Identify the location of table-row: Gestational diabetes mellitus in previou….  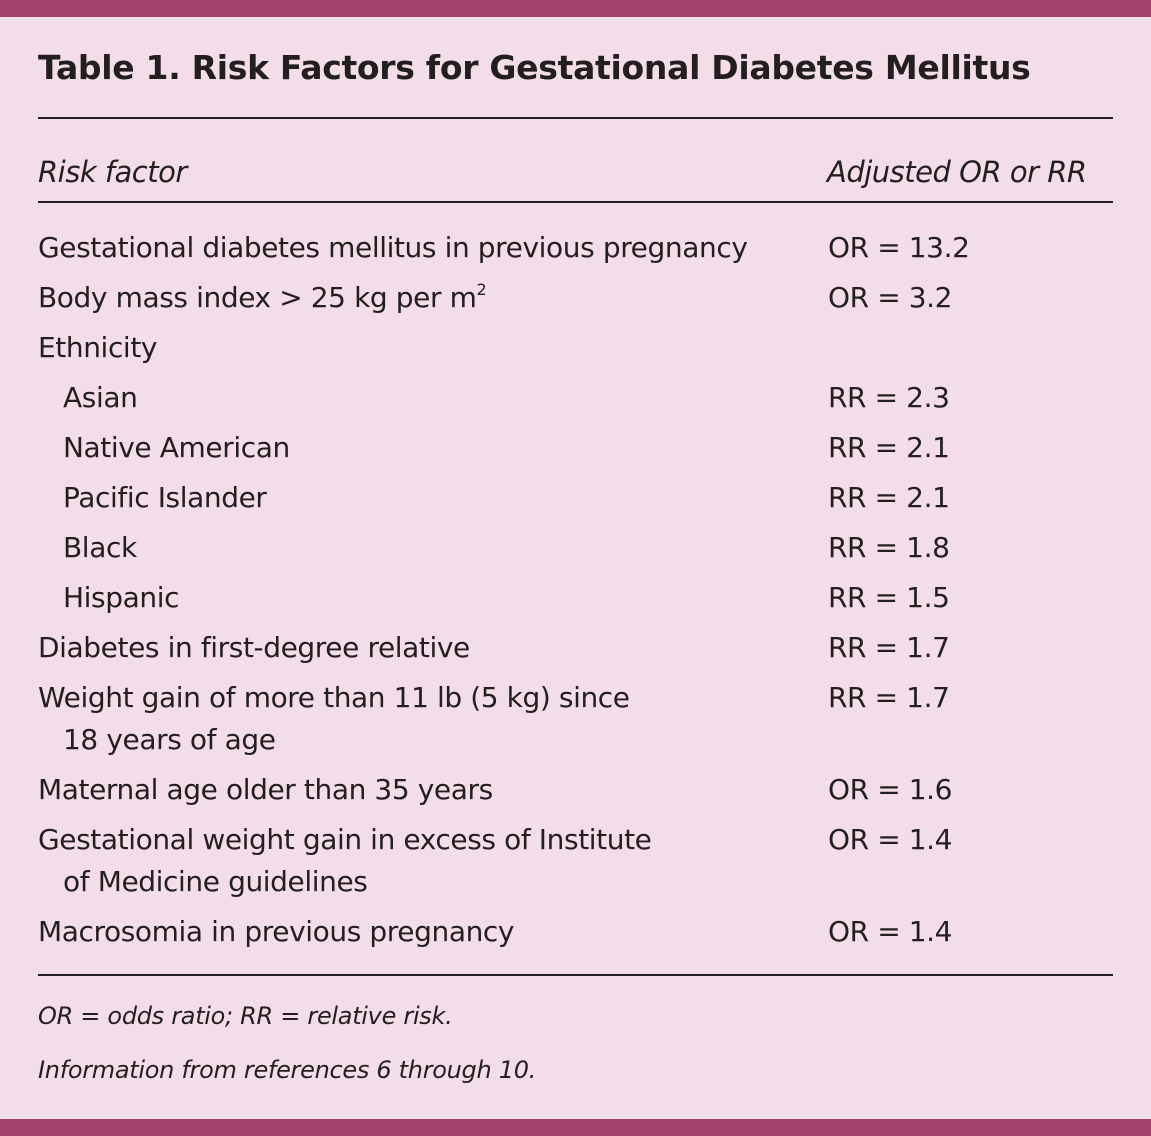
(575, 248).